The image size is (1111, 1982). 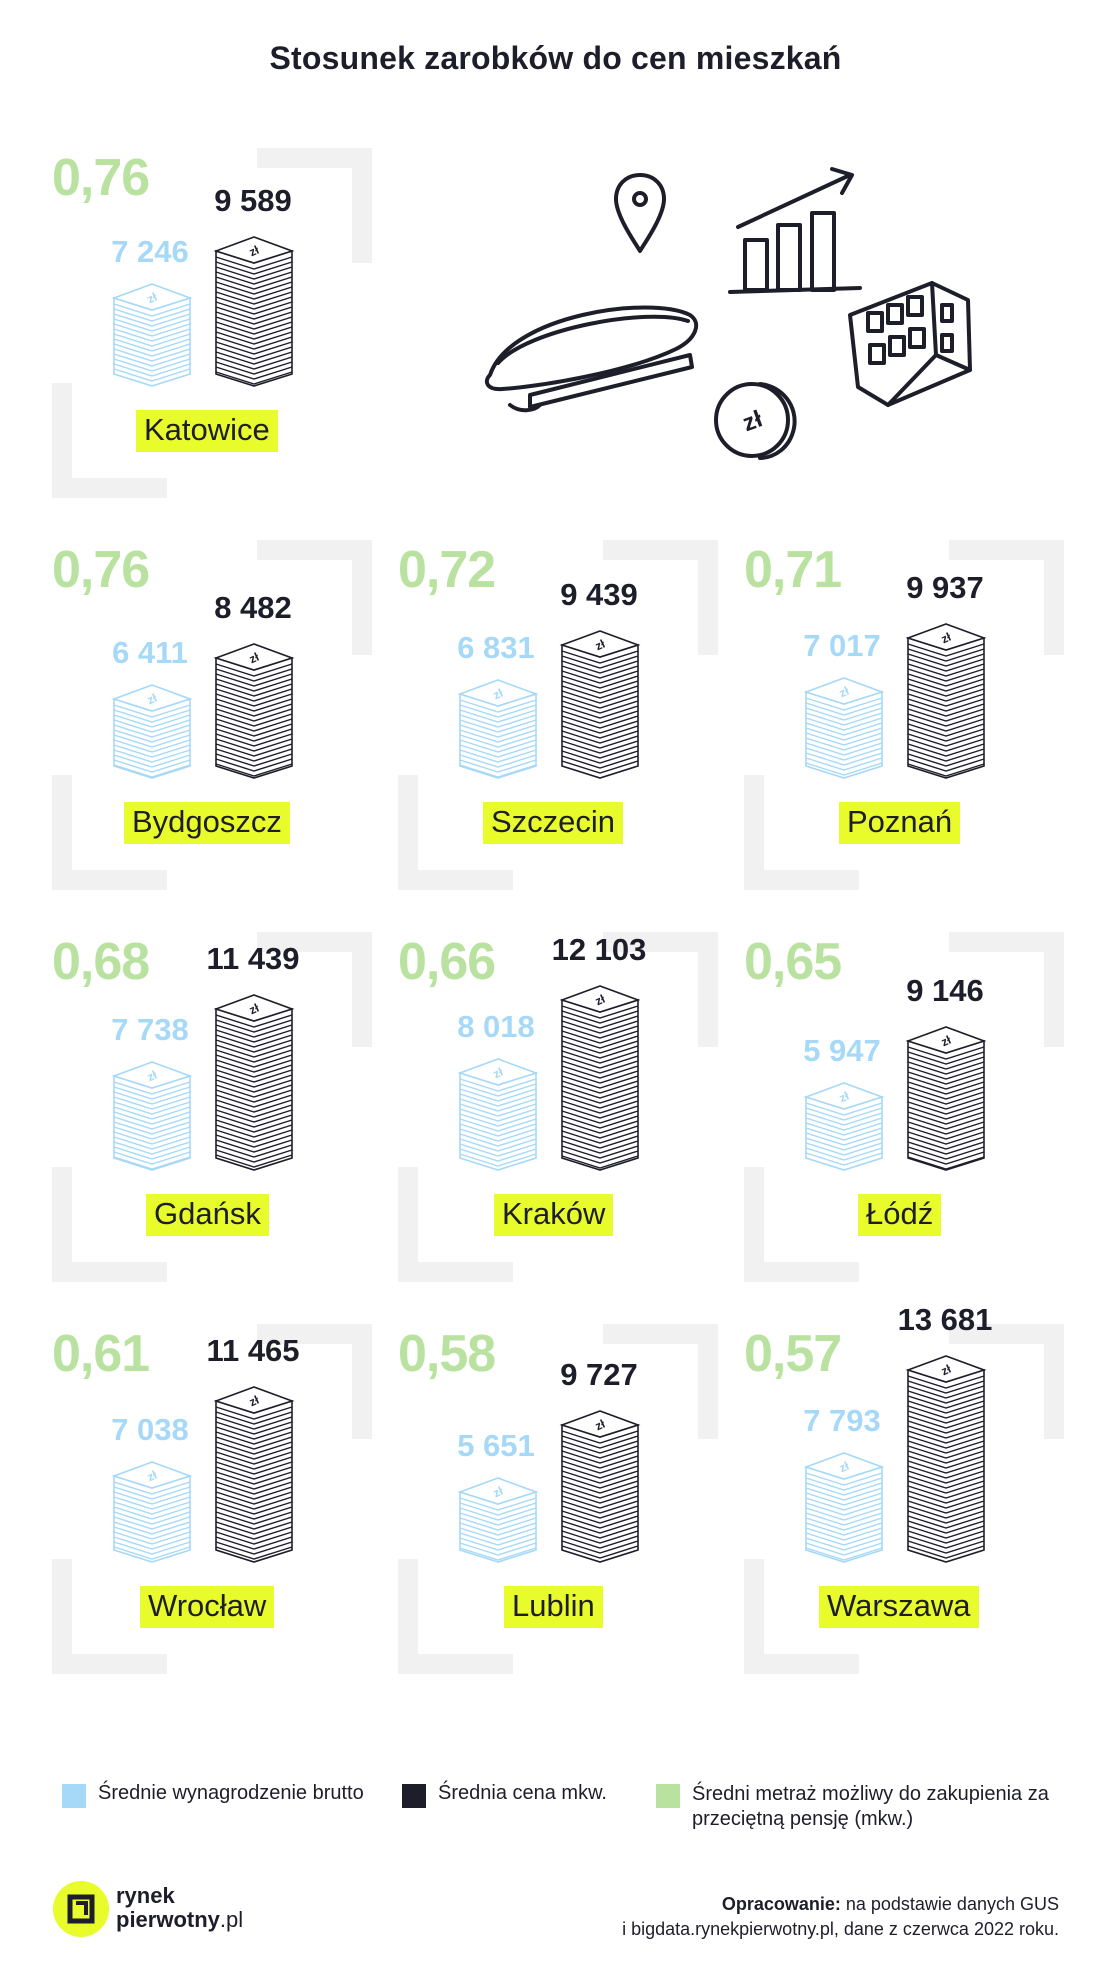 What do you see at coordinates (553, 823) in the screenshot?
I see `city-name: Szczecin` at bounding box center [553, 823].